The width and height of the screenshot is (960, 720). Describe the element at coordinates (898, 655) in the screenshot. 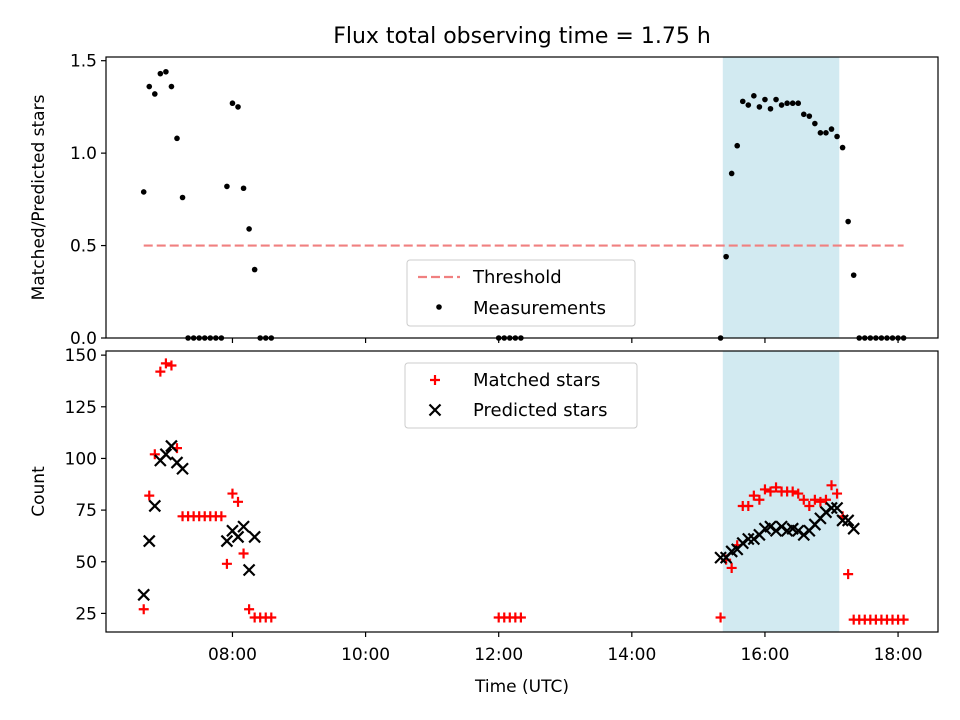

I see `x-tick-label: 18:00` at that location.